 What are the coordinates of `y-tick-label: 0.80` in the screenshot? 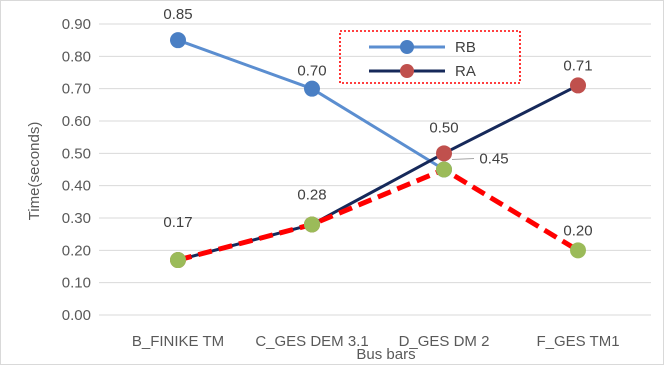 It's located at (76, 56).